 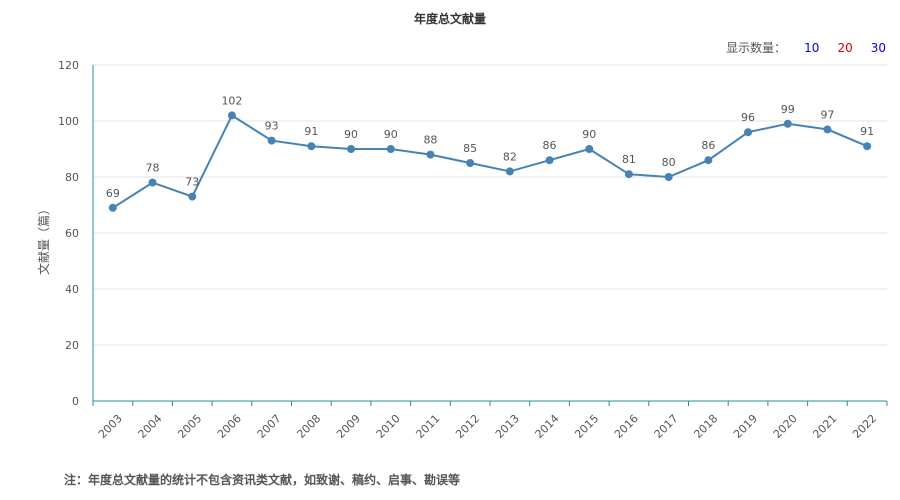 What do you see at coordinates (68, 121) in the screenshot?
I see `y-tick-label: 100` at bounding box center [68, 121].